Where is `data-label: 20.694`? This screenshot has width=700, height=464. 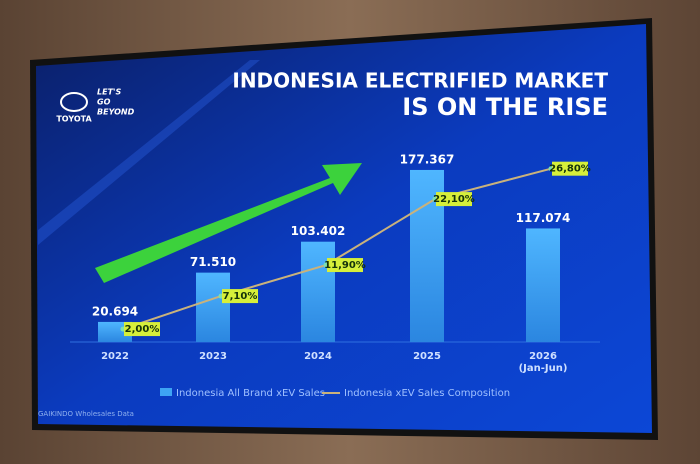 data-label: 20.694 is located at coordinates (115, 311).